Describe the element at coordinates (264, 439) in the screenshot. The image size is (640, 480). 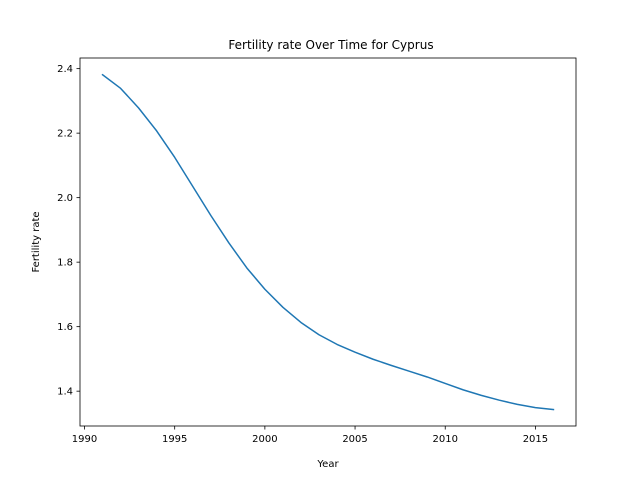
I see `x-tick-label-2: 2000` at that location.